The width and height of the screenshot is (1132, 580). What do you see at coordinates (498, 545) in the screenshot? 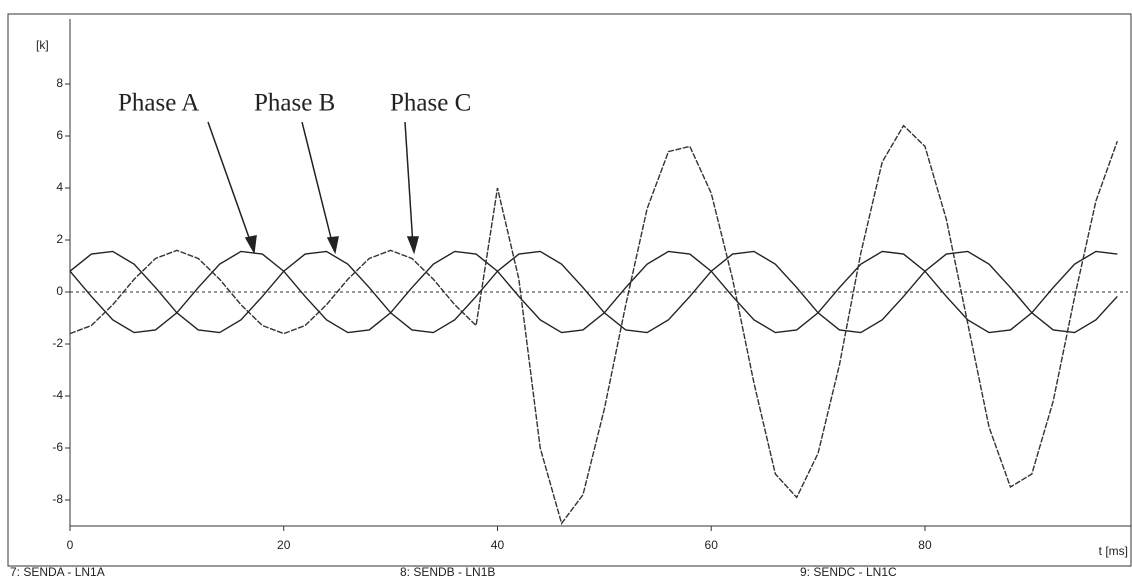
I see `x-tick-label: 40` at bounding box center [498, 545].